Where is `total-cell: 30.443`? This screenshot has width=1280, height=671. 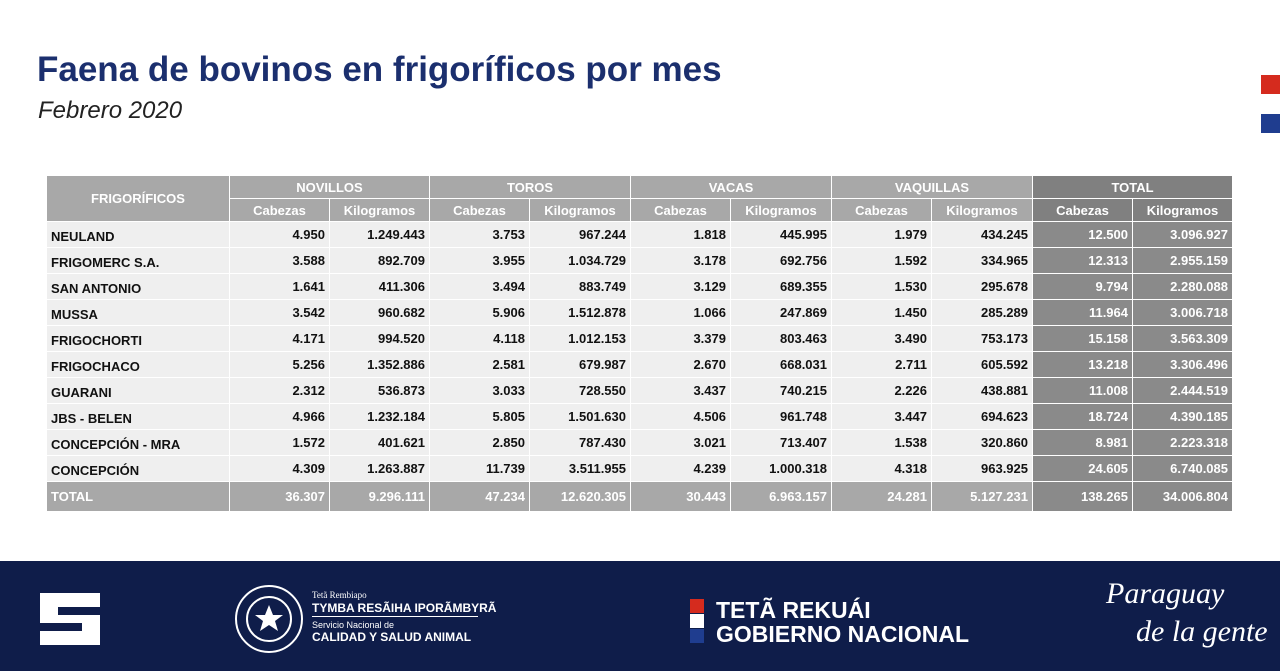
total-cell: 30.443 is located at coordinates (680, 496).